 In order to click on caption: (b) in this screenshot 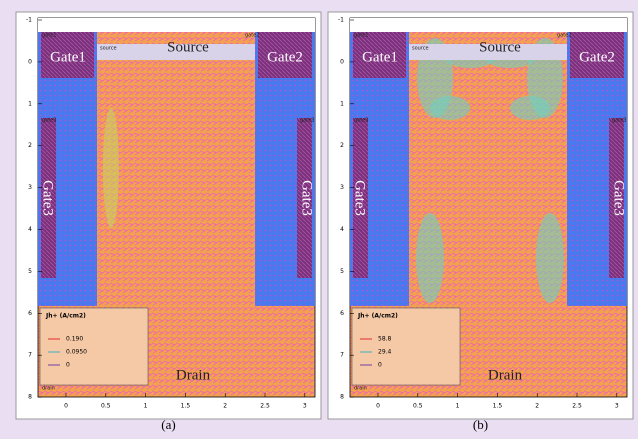, I will do `click(480, 424)`.